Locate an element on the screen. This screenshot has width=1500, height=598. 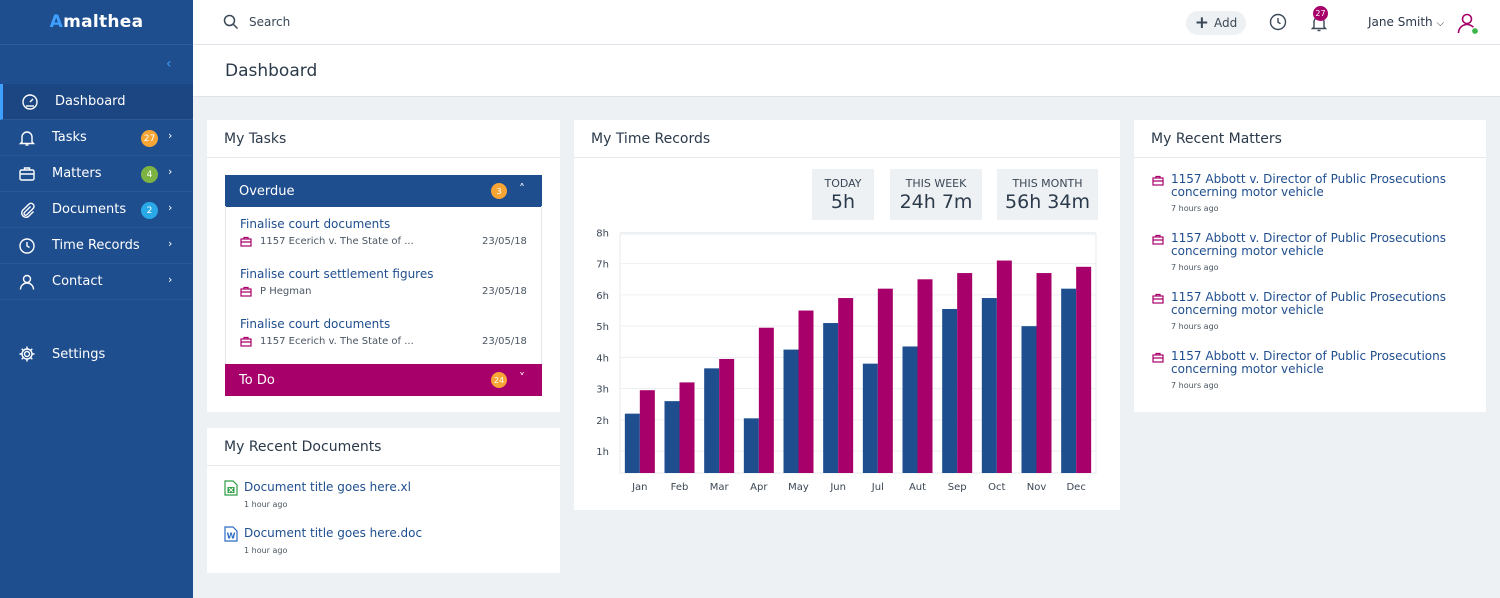
bar-series-2-apr is located at coordinates (766, 400).